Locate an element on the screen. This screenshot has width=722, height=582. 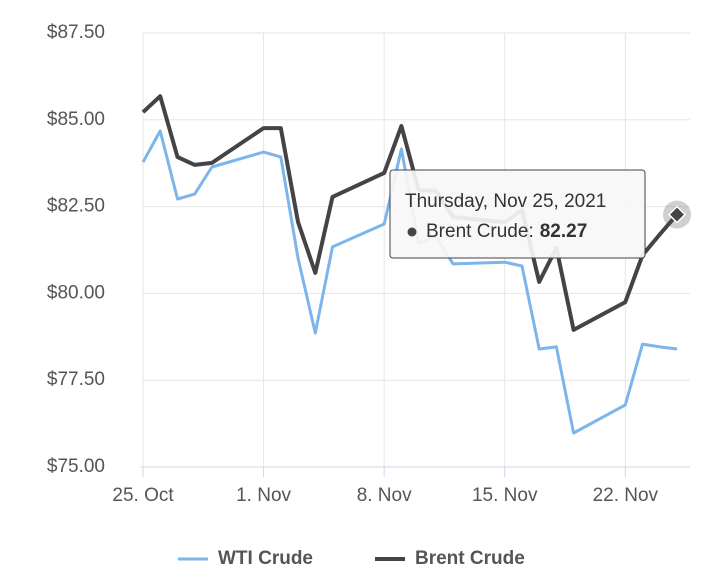
tooltip: Thursday, Nov 25, 2021 Brent Crude: 82.27 is located at coordinates (517, 214).